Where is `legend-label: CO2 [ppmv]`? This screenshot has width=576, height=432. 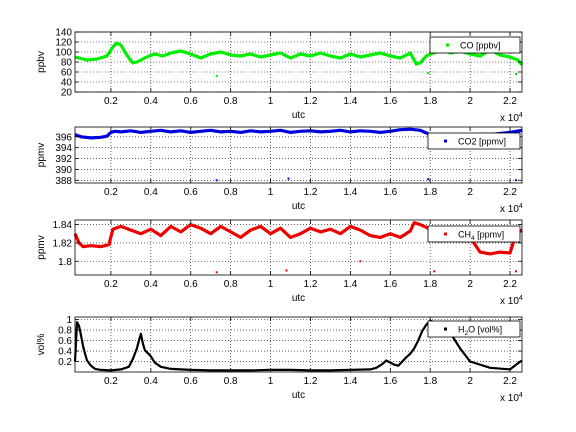
legend-label: CO2 [ppmv] is located at coordinates (482, 142).